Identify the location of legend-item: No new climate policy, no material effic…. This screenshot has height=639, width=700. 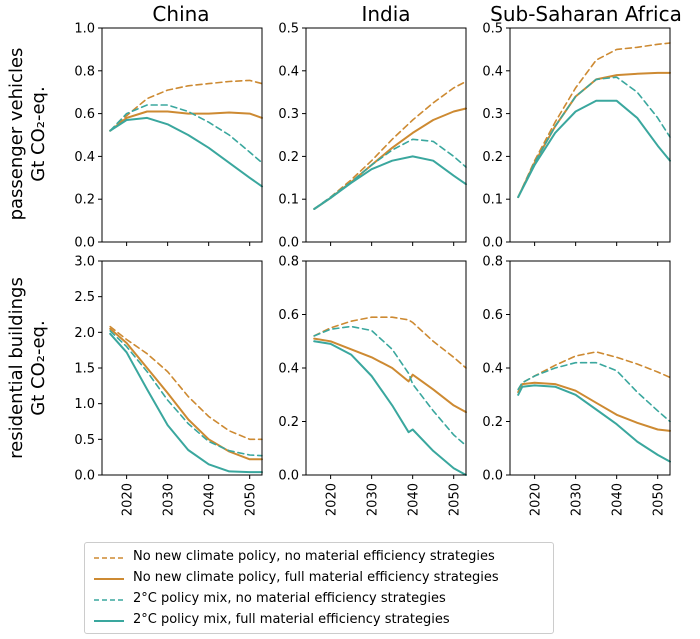
(319, 558).